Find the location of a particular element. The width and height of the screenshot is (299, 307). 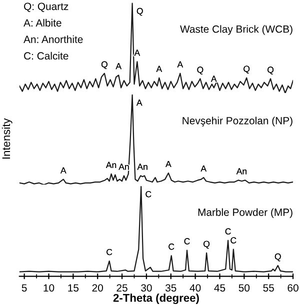

x-tick-label: 45 is located at coordinates (220, 288).